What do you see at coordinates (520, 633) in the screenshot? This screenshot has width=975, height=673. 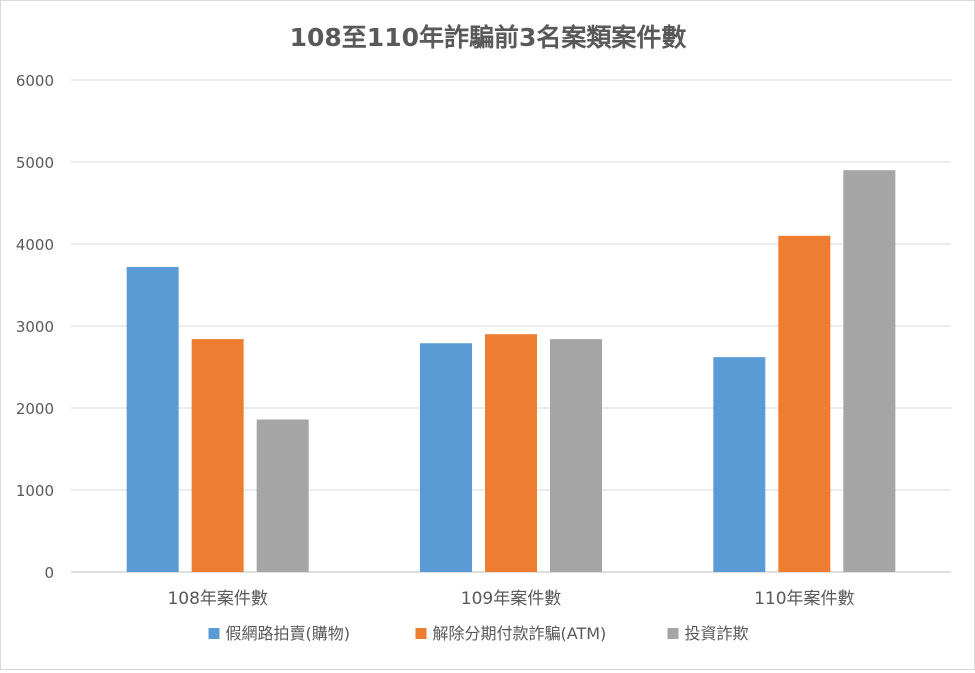 I see `legend-label: 解除分期付款詐騙(ATM)` at bounding box center [520, 633].